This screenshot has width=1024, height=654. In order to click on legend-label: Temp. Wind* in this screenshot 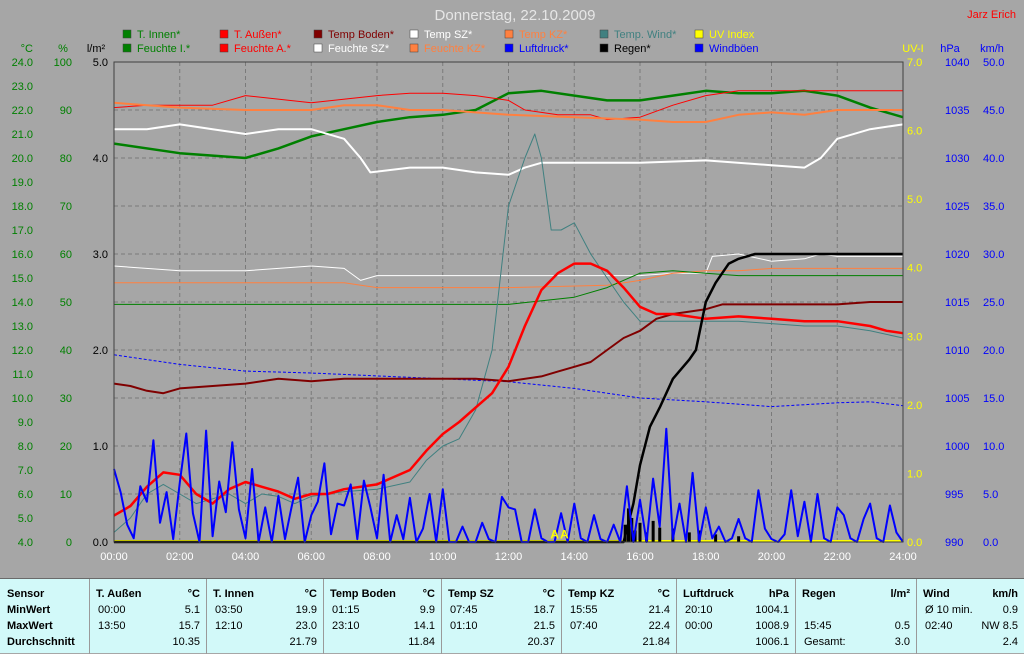, I will do `click(645, 35)`.